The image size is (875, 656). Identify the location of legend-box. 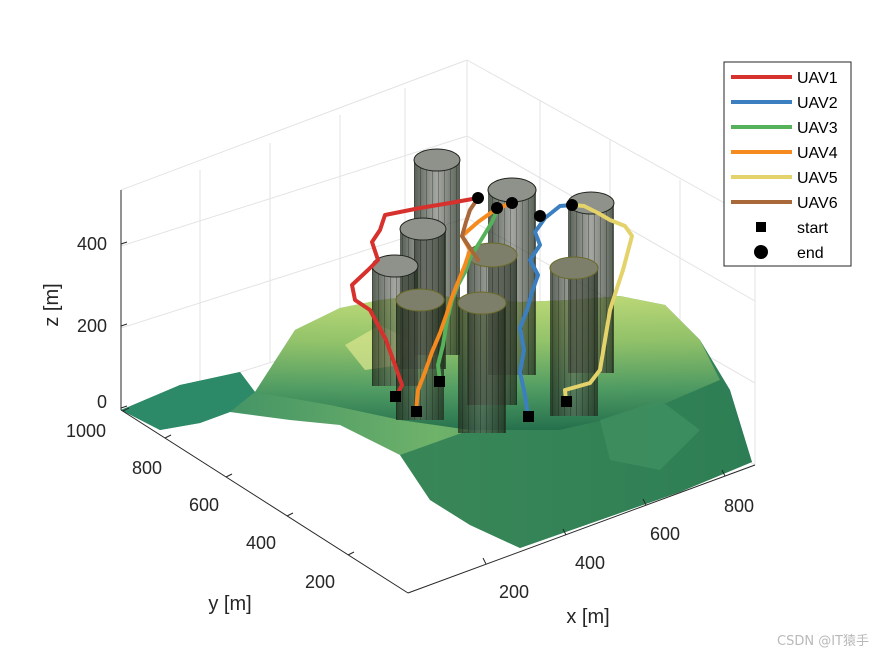
(787, 164).